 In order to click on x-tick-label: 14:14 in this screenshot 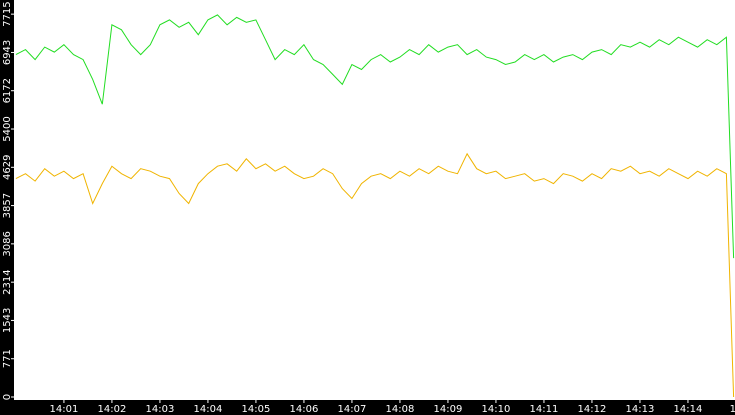, I will do `click(688, 409)`.